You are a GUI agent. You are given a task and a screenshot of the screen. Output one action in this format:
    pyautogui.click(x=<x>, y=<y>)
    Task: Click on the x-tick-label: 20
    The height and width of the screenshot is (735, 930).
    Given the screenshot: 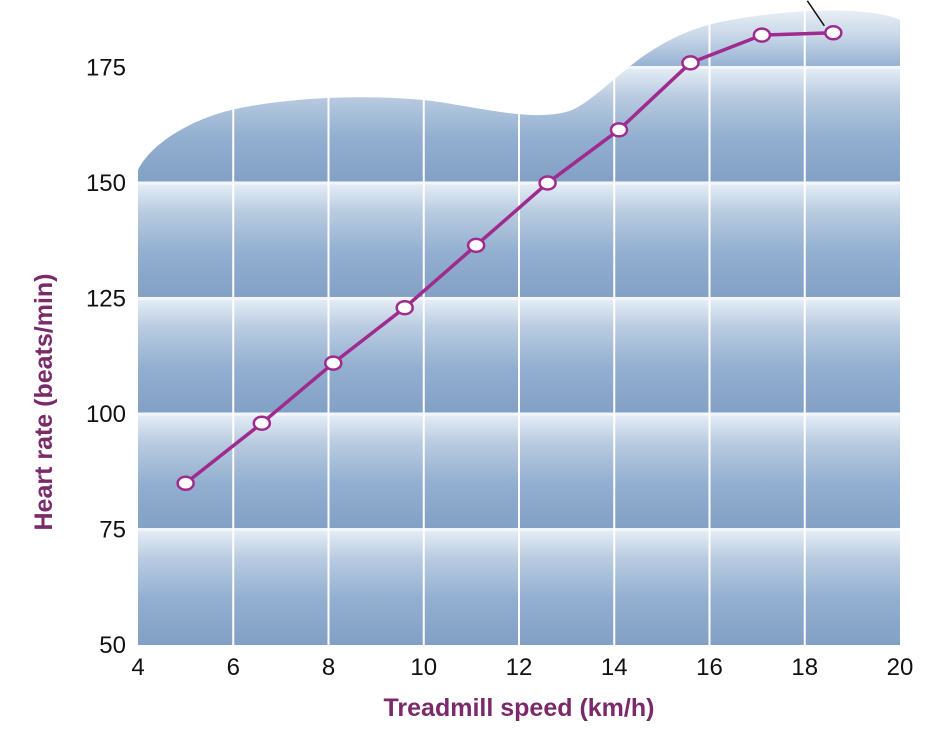 What is the action you would take?
    pyautogui.click(x=900, y=667)
    